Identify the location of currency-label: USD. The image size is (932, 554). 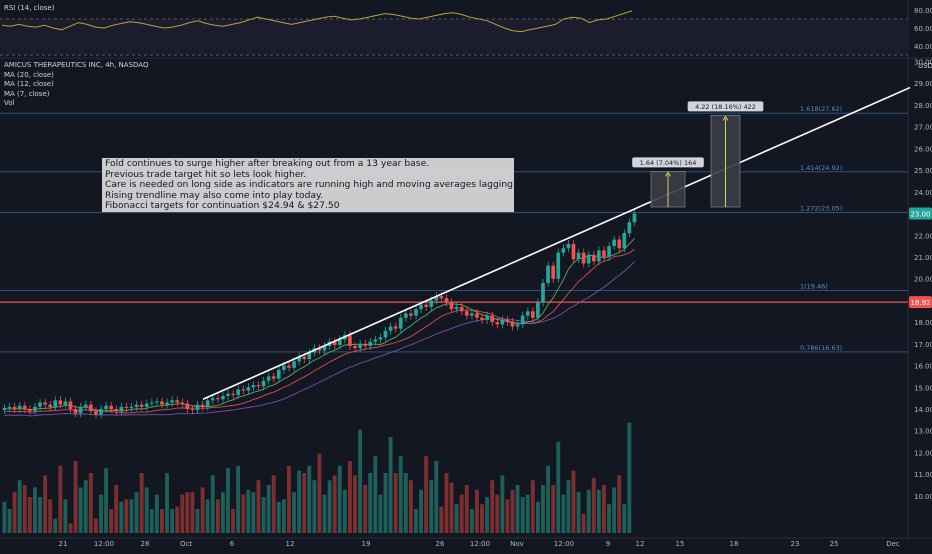
(925, 66).